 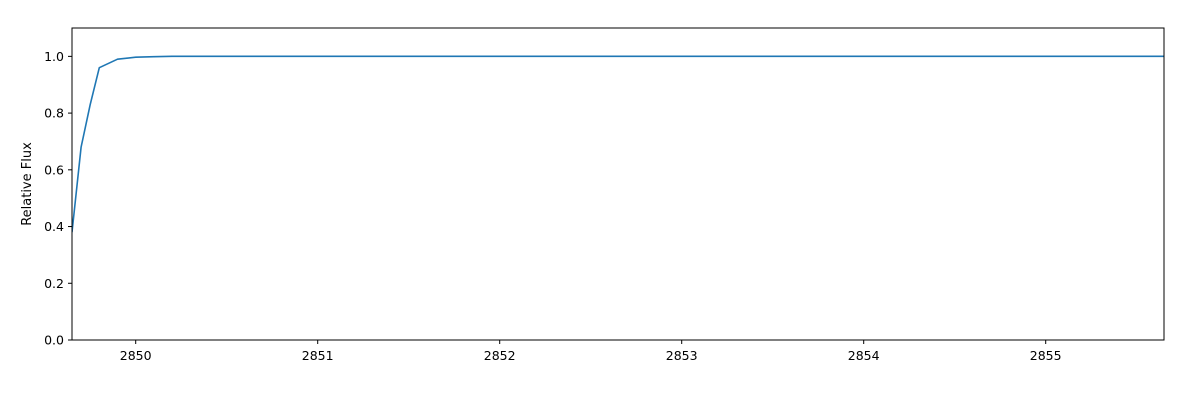 I want to click on y-tick-label: 0.2, so click(x=54, y=283).